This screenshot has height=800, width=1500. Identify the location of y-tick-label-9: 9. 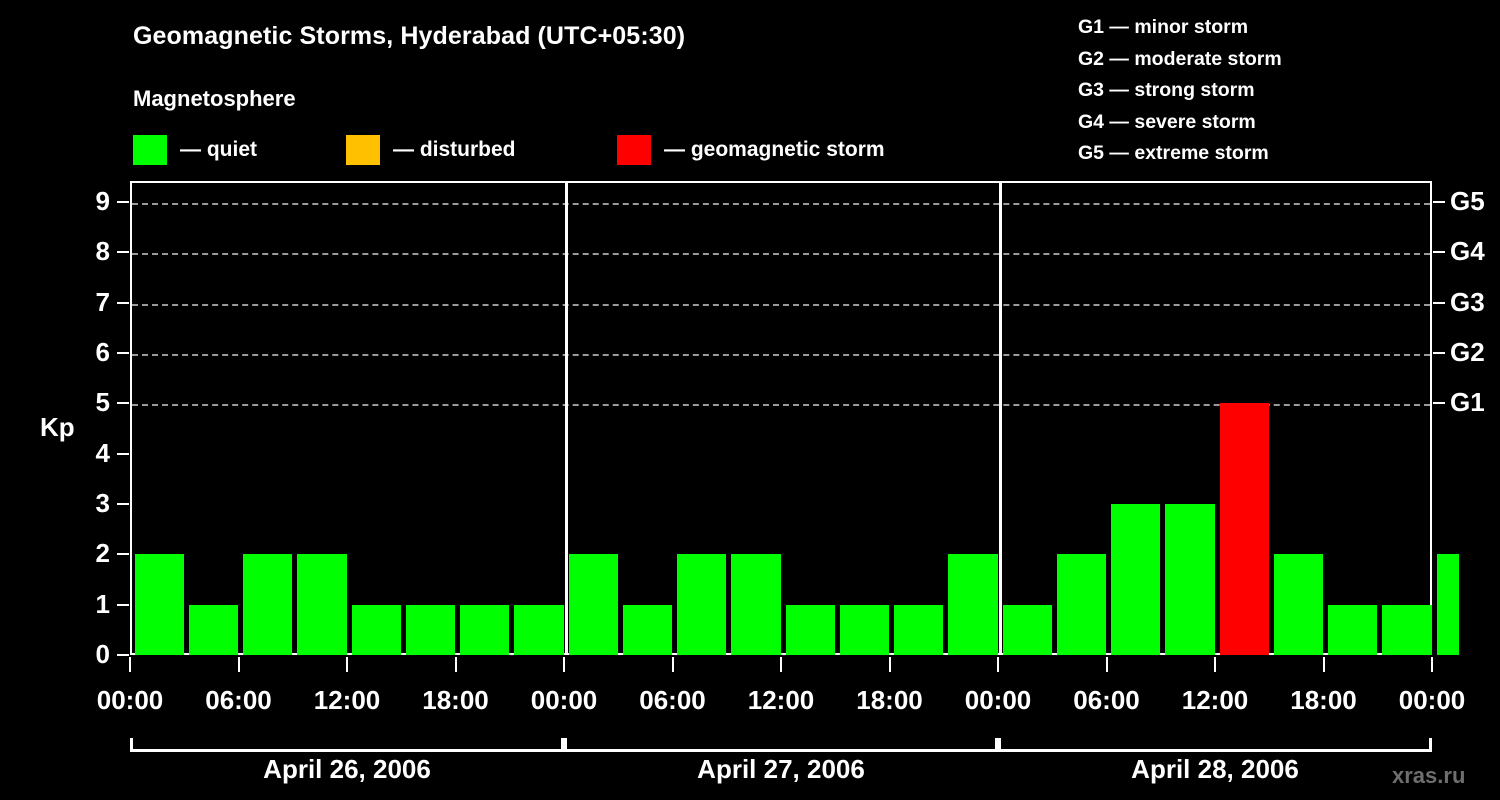
(102, 201).